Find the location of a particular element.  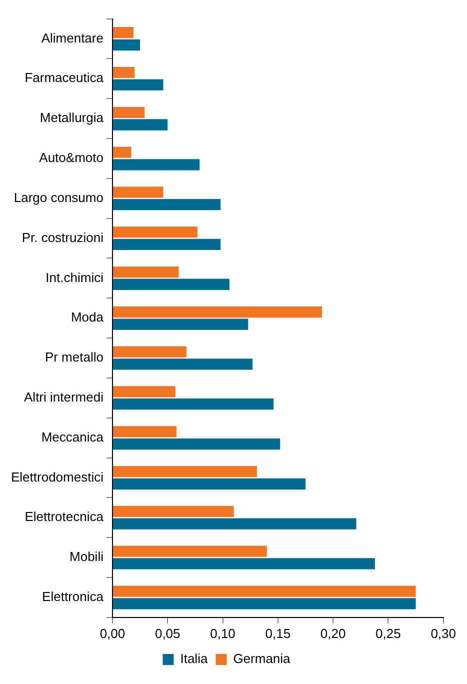

x-tick-label: 0,25 is located at coordinates (388, 633).